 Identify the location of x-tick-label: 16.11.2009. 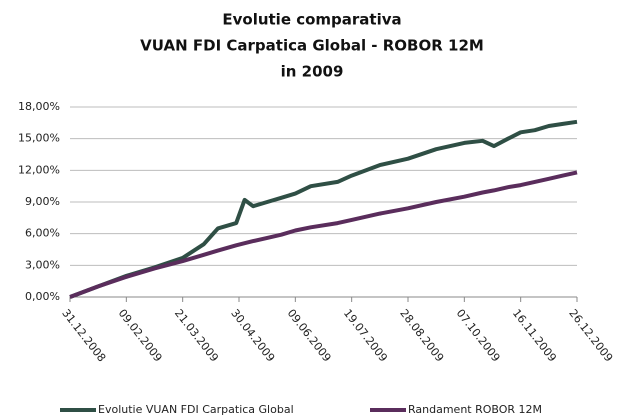
(534, 336).